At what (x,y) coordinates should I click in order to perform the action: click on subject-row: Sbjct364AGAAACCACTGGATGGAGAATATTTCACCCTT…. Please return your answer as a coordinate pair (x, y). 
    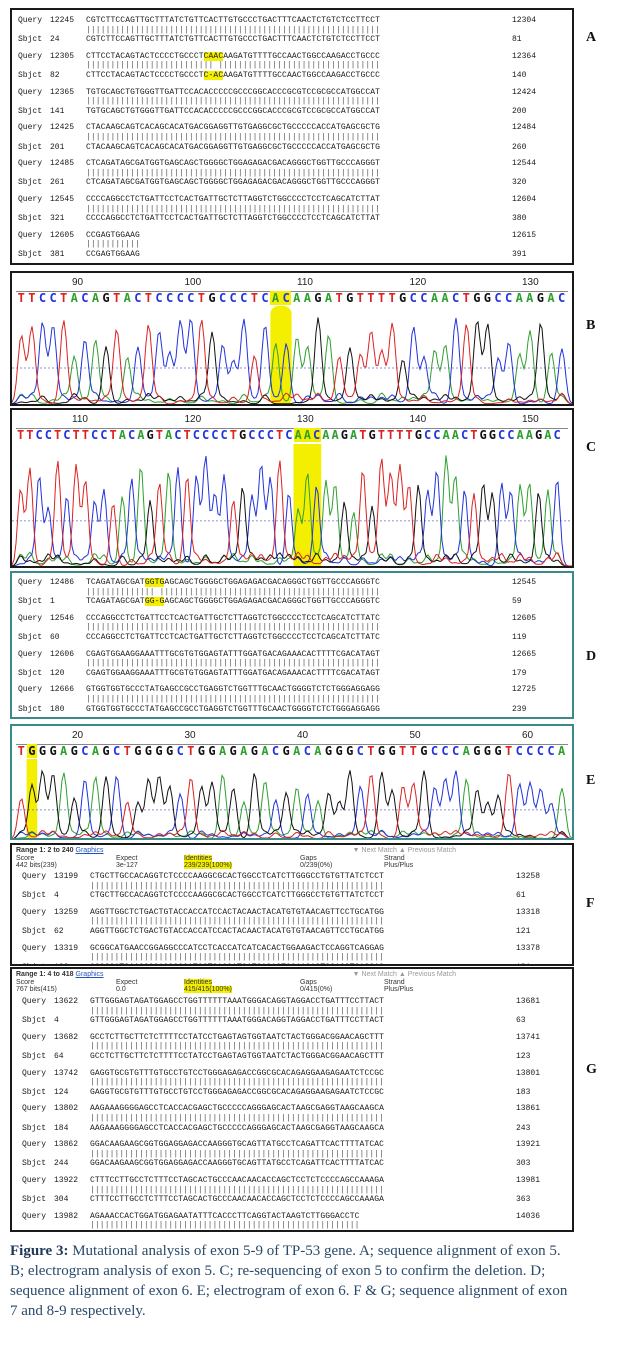
    Looking at the image, I should click on (294, 1231).